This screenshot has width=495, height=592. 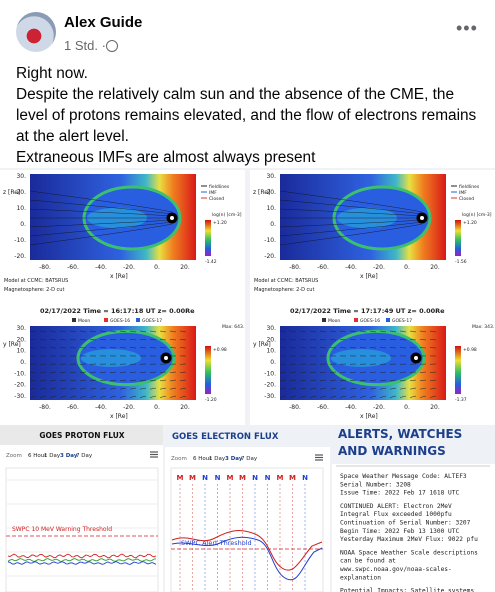 What do you see at coordinates (219, 187) in the screenshot?
I see `legend-label: fieldlines` at bounding box center [219, 187].